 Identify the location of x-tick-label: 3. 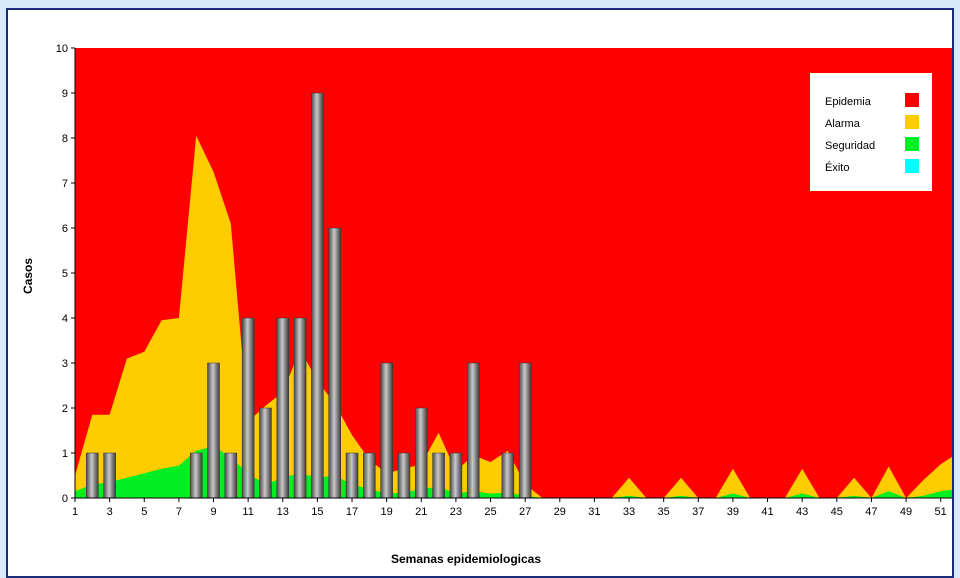
(110, 512).